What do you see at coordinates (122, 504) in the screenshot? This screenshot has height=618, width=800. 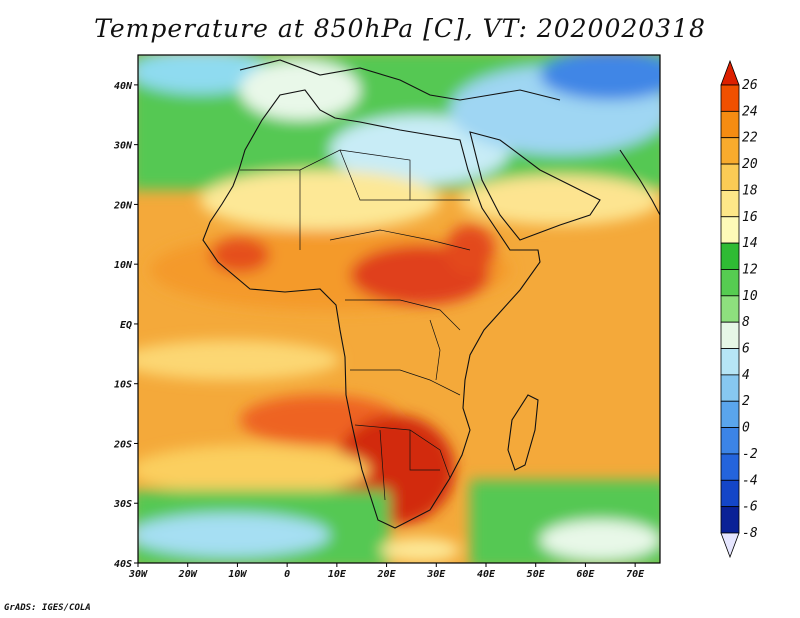 I see `lat-tick-label: 30S` at bounding box center [122, 504].